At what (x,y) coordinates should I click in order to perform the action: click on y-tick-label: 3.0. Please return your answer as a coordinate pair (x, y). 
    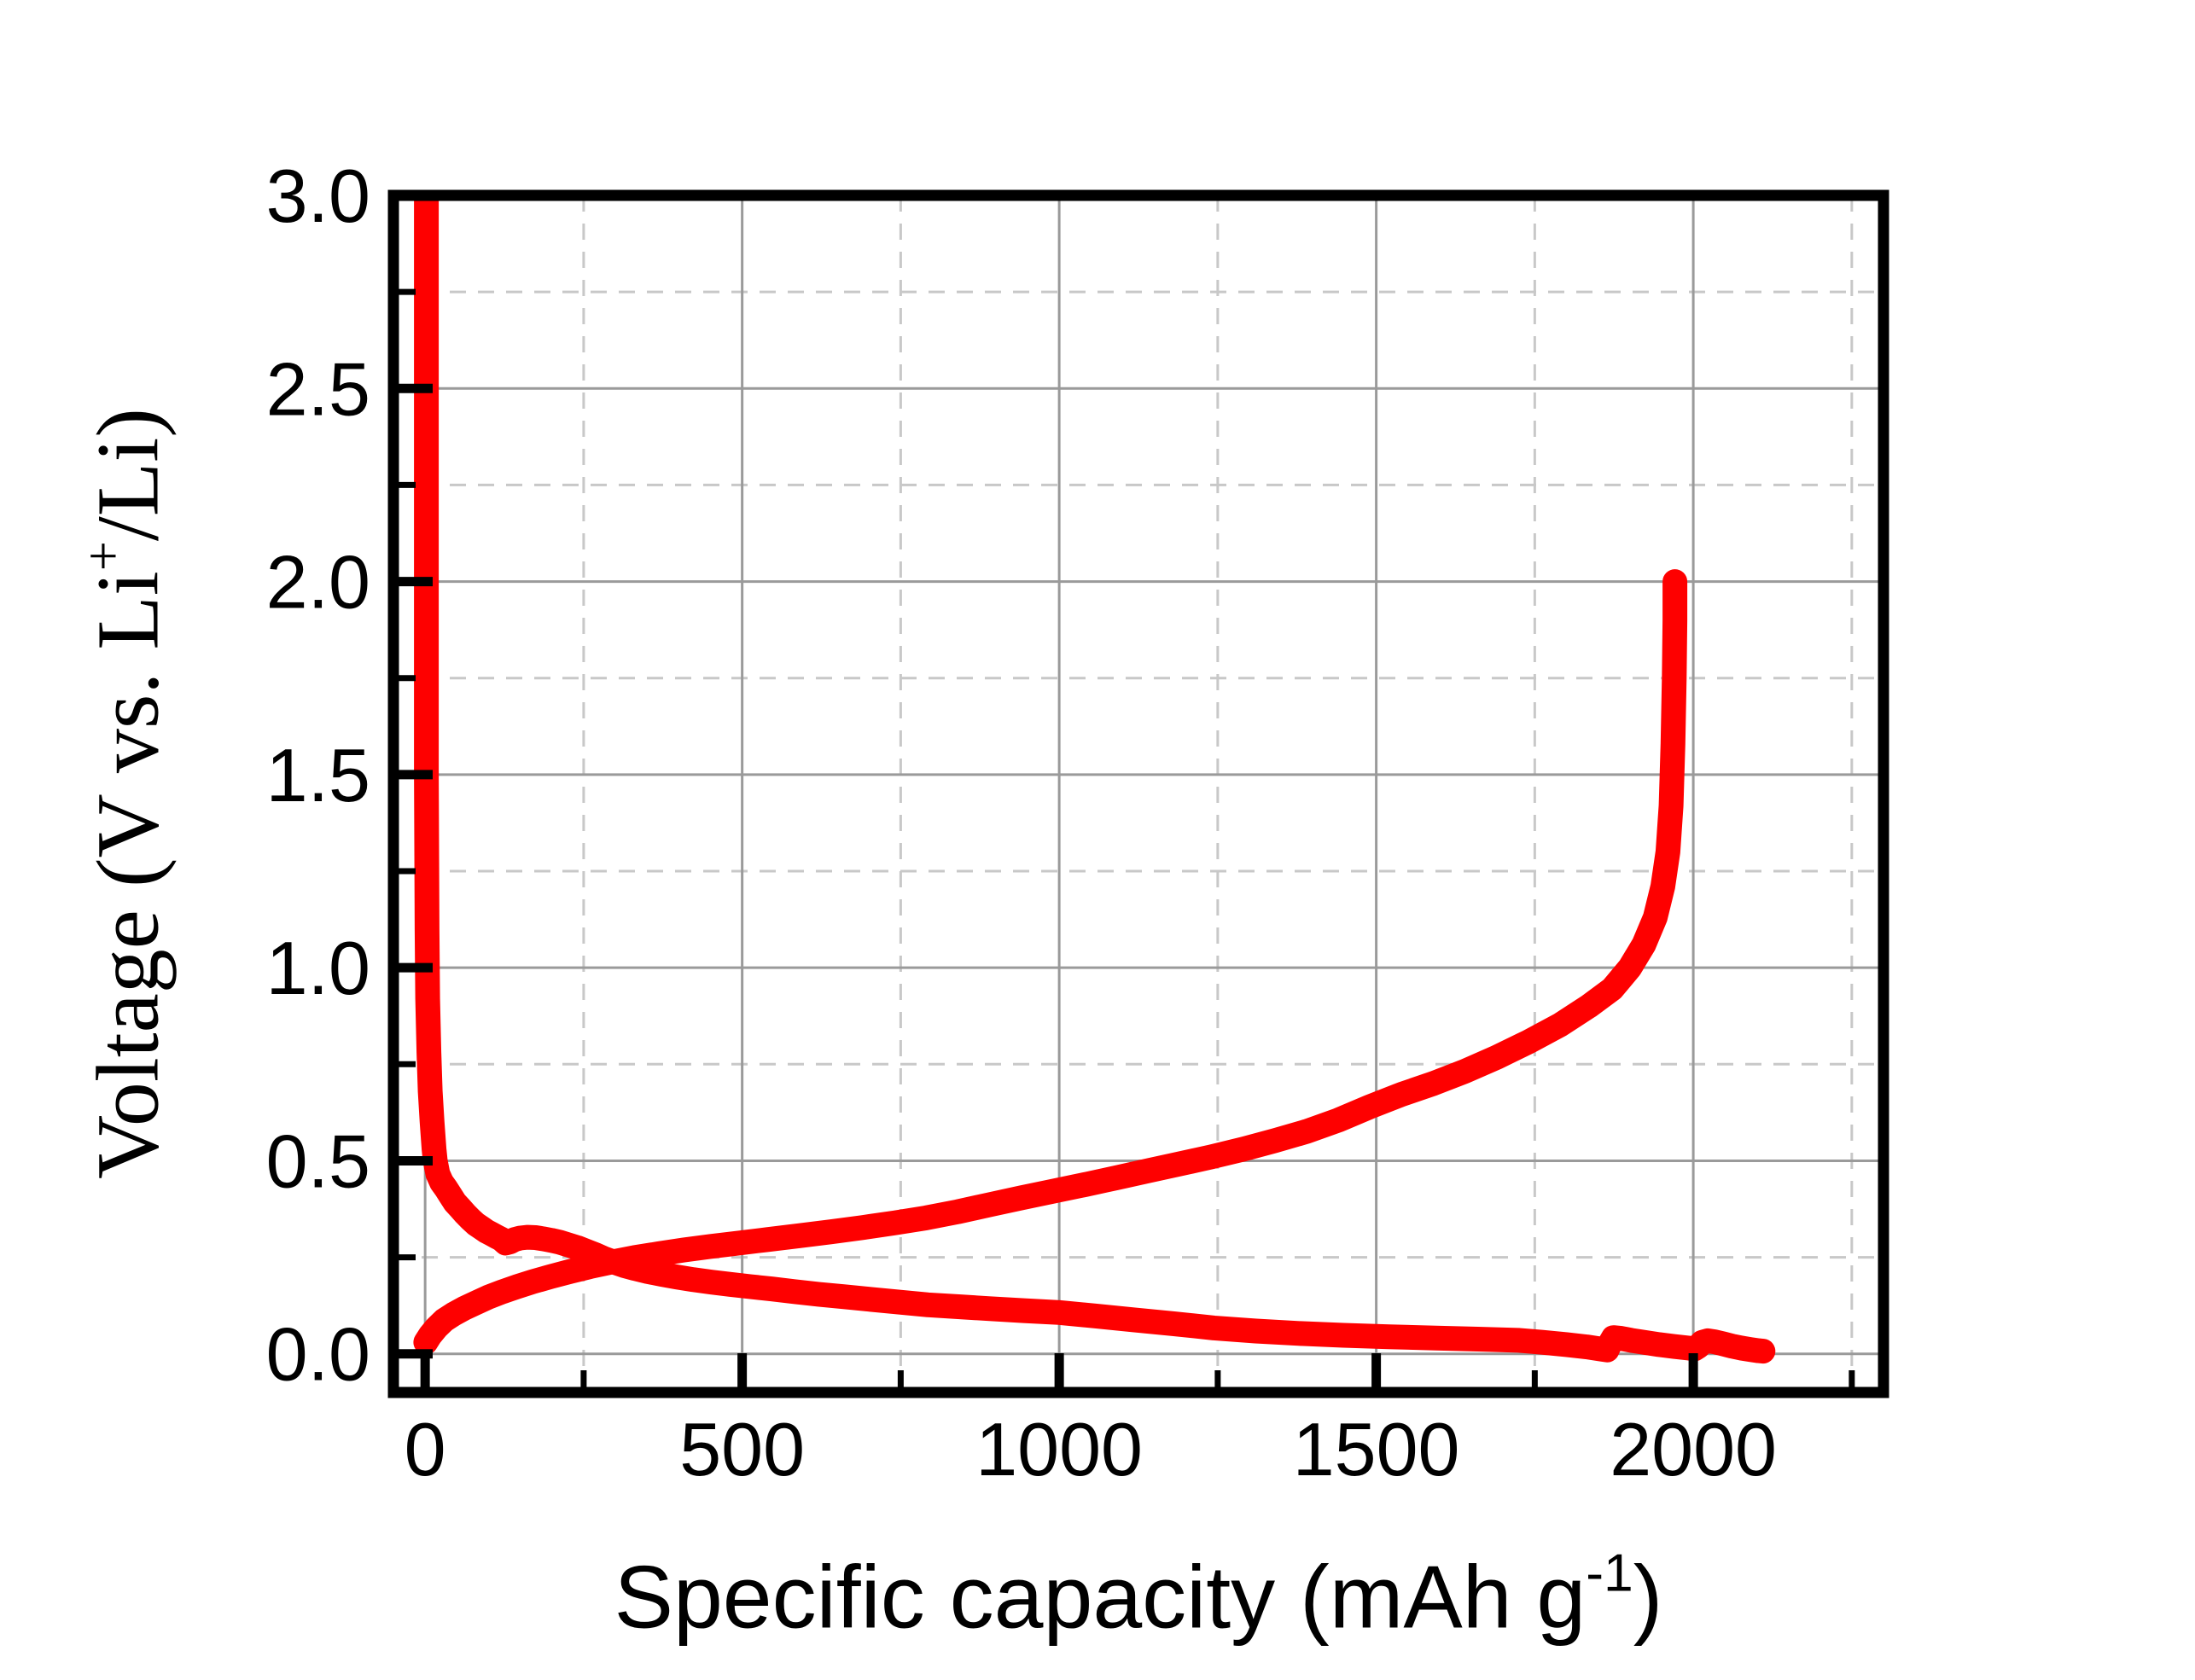
    Looking at the image, I should click on (318, 196).